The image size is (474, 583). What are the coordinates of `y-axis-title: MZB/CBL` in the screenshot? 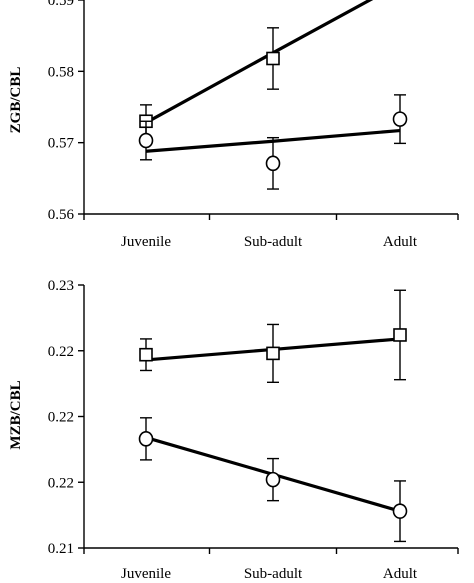 It's located at (16, 414).